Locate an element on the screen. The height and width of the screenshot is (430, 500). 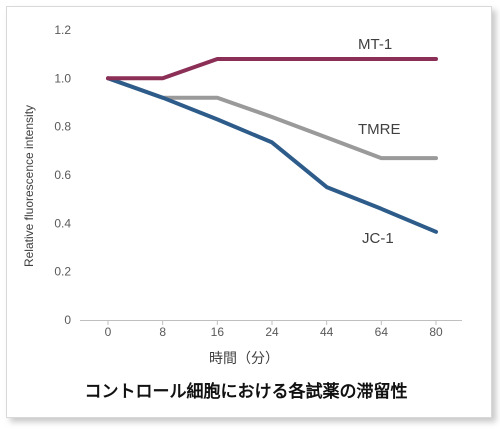
y-tick-label: 0.6 is located at coordinates (62, 175).